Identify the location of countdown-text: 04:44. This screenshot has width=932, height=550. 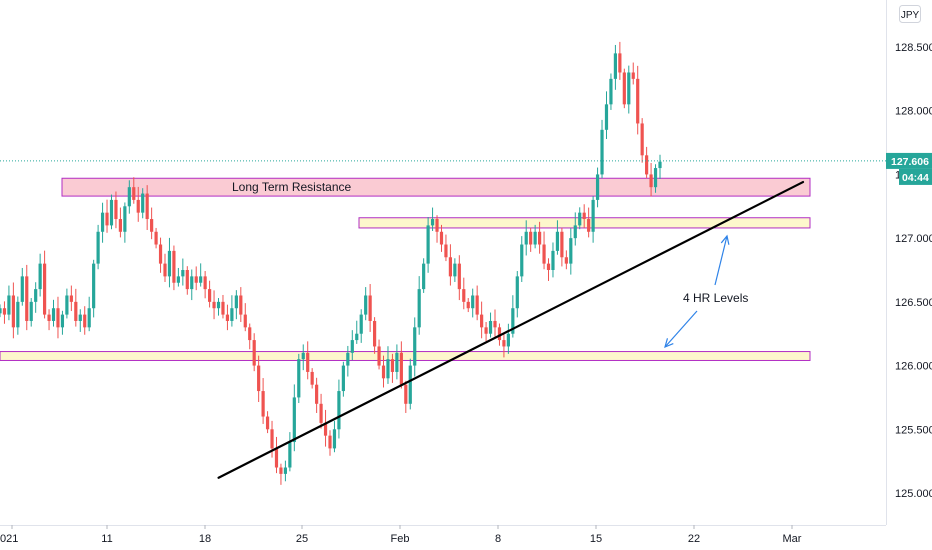
(915, 178).